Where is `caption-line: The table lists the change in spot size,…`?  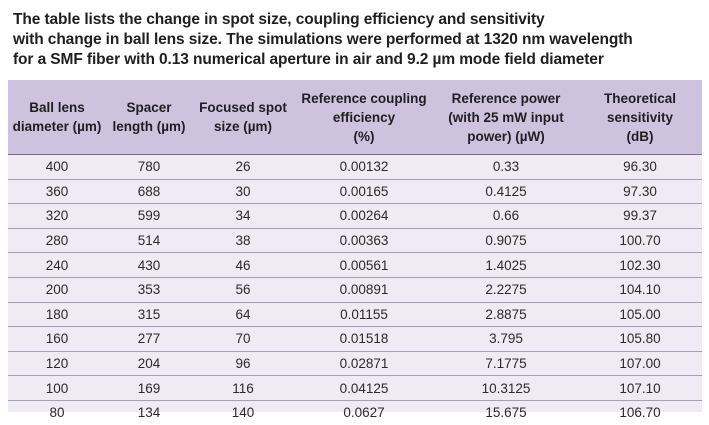 caption-line: The table lists the change in spot size,… is located at coordinates (279, 19).